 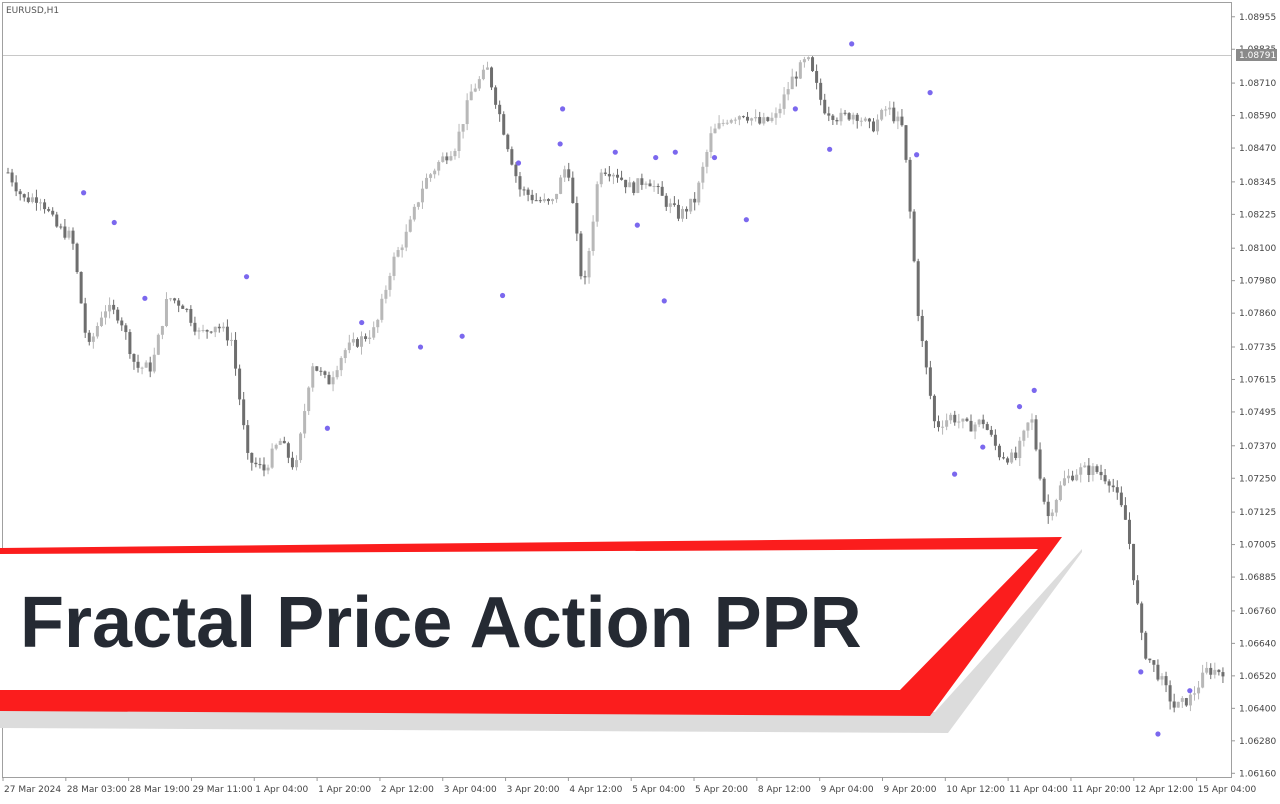 What do you see at coordinates (1257, 215) in the screenshot?
I see `price-tick-label: 1.08225` at bounding box center [1257, 215].